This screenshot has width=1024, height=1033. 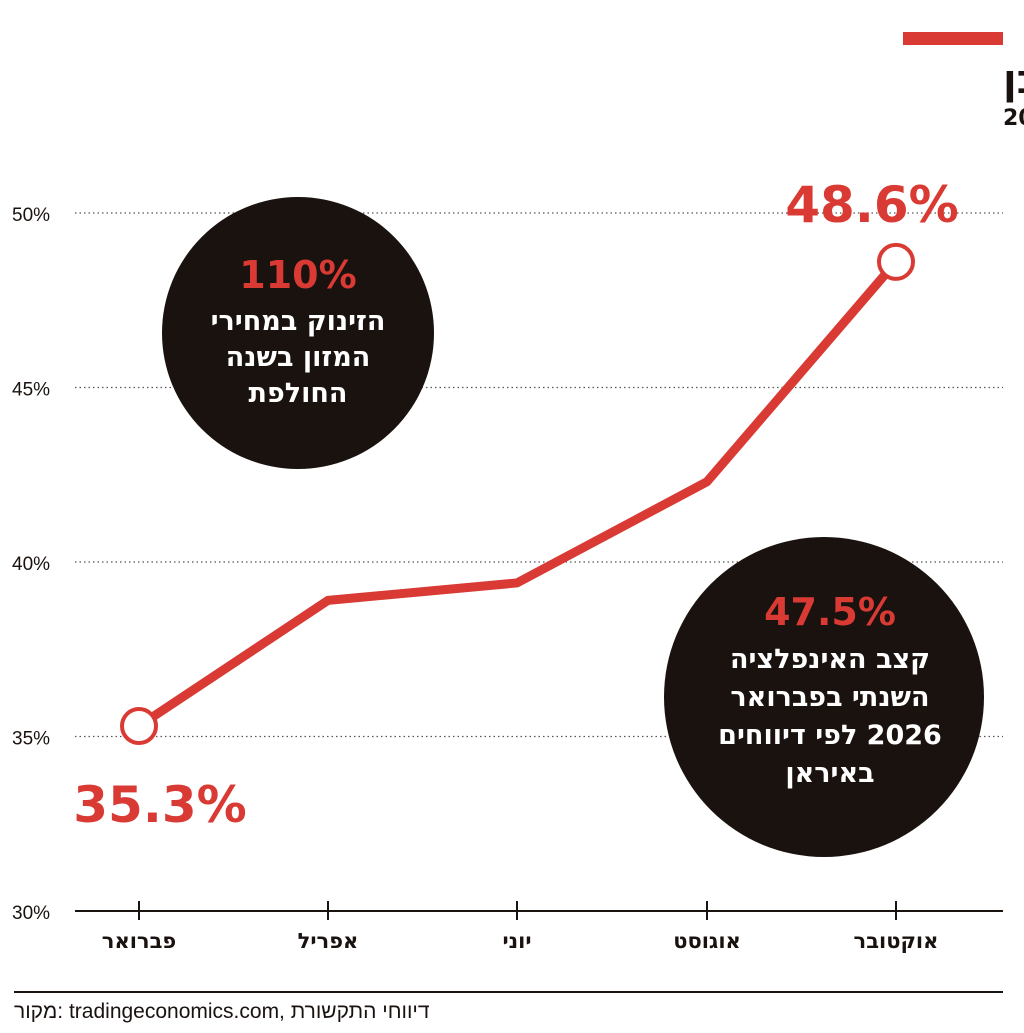 I want to click on y-tick-label: 50%, so click(x=31, y=215).